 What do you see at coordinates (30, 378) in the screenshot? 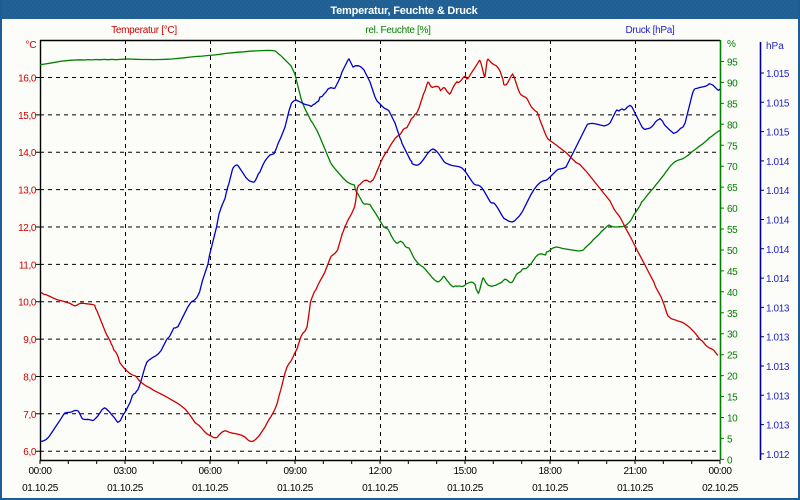
I see `svg-text: 8,0` at bounding box center [30, 378].